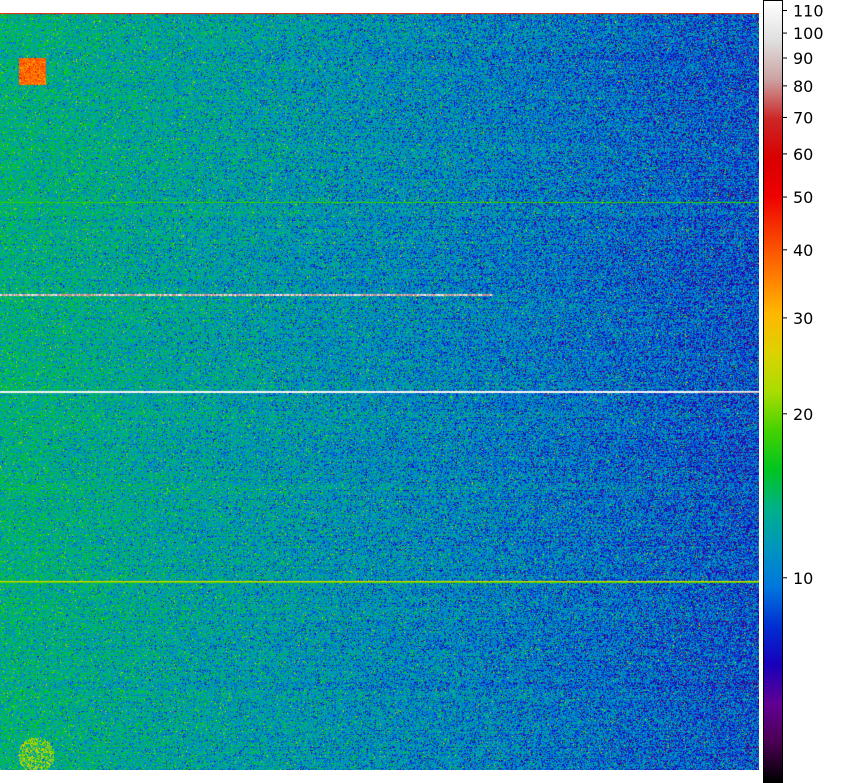 The width and height of the screenshot is (868, 783). What do you see at coordinates (803, 318) in the screenshot?
I see `colorbar-tick-label: 30` at bounding box center [803, 318].